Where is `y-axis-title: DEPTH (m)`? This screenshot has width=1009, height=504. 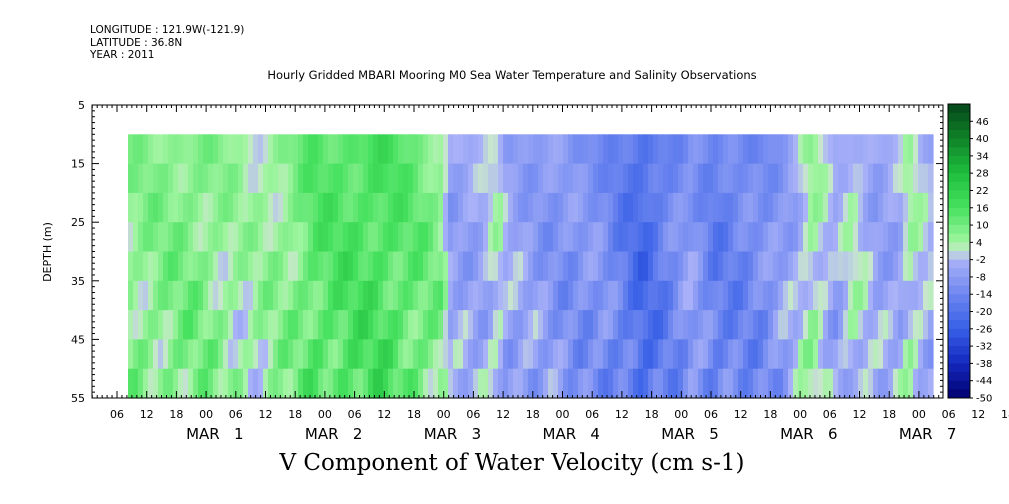
y-axis-title: DEPTH (m) is located at coordinates (47, 252).